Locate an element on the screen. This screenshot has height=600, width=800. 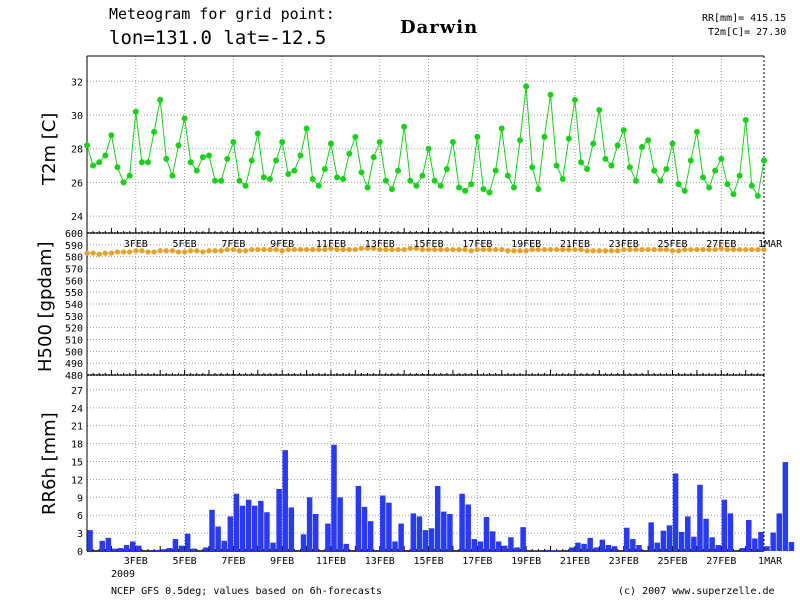
rr6h-tick-label: 9 is located at coordinates (80, 498).